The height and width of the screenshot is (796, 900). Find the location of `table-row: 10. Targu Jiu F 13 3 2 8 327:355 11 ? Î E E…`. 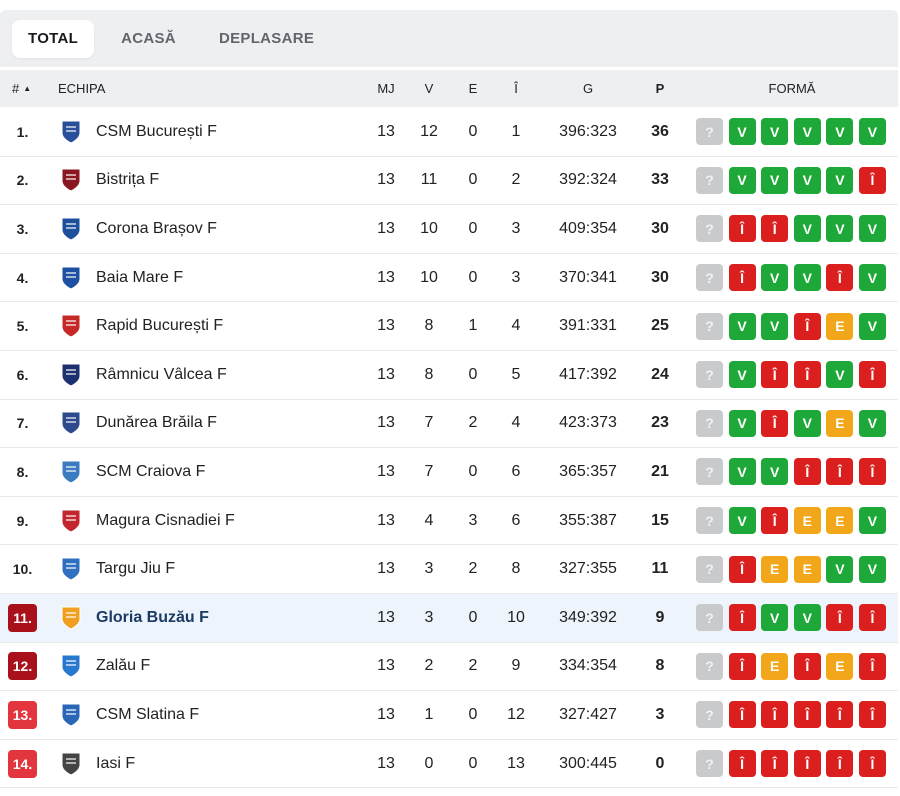

table-row: 10. Targu Jiu F 13 3 2 8 327:355 11 ? Î E E… is located at coordinates (449, 569).